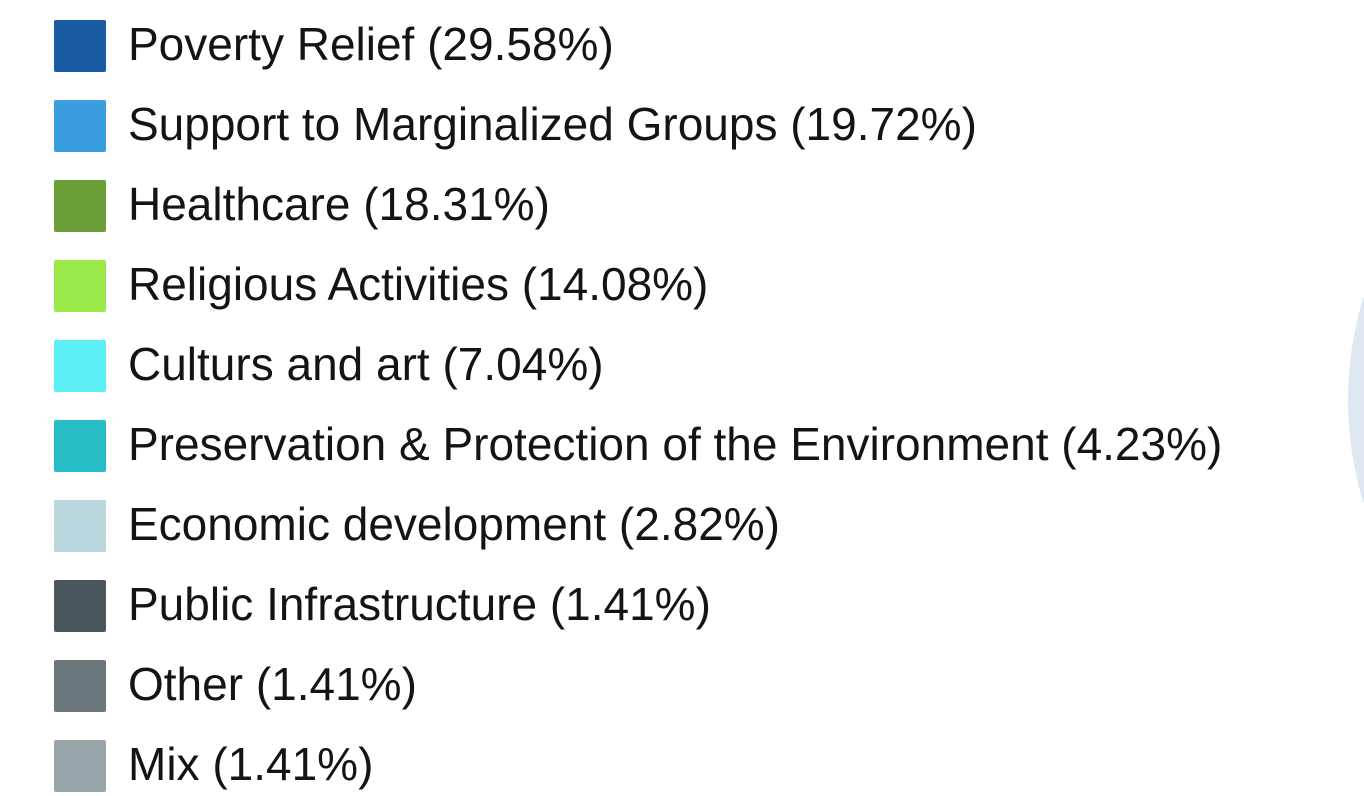 The width and height of the screenshot is (1364, 796). Describe the element at coordinates (366, 364) in the screenshot. I see `legend-label: Culturs and art (7.04%)` at that location.